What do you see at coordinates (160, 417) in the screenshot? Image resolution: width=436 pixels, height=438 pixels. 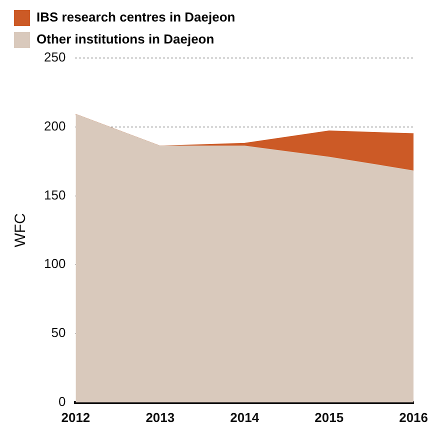 I see `x-tick-label: 2013` at bounding box center [160, 417].